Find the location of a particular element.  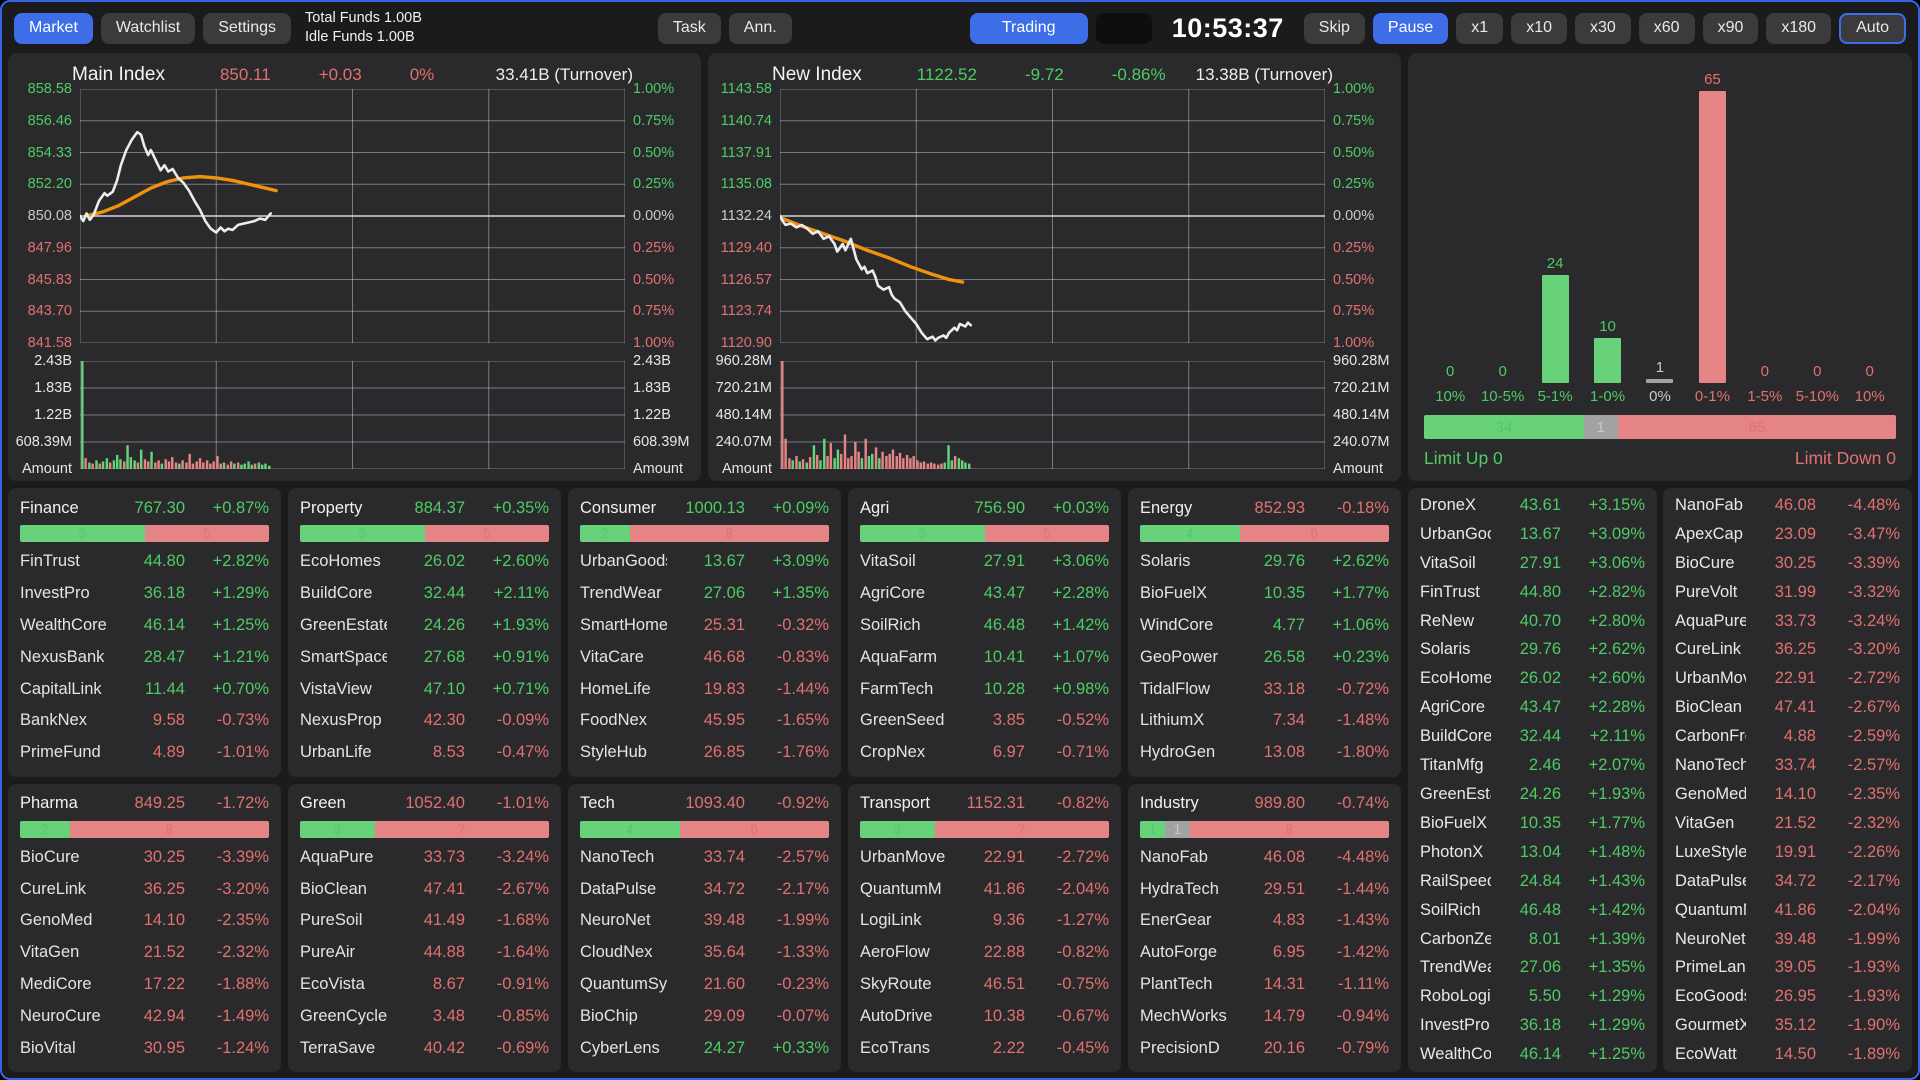

stock-row: NanoFab 46.08 -4.48% is located at coordinates (1264, 857).